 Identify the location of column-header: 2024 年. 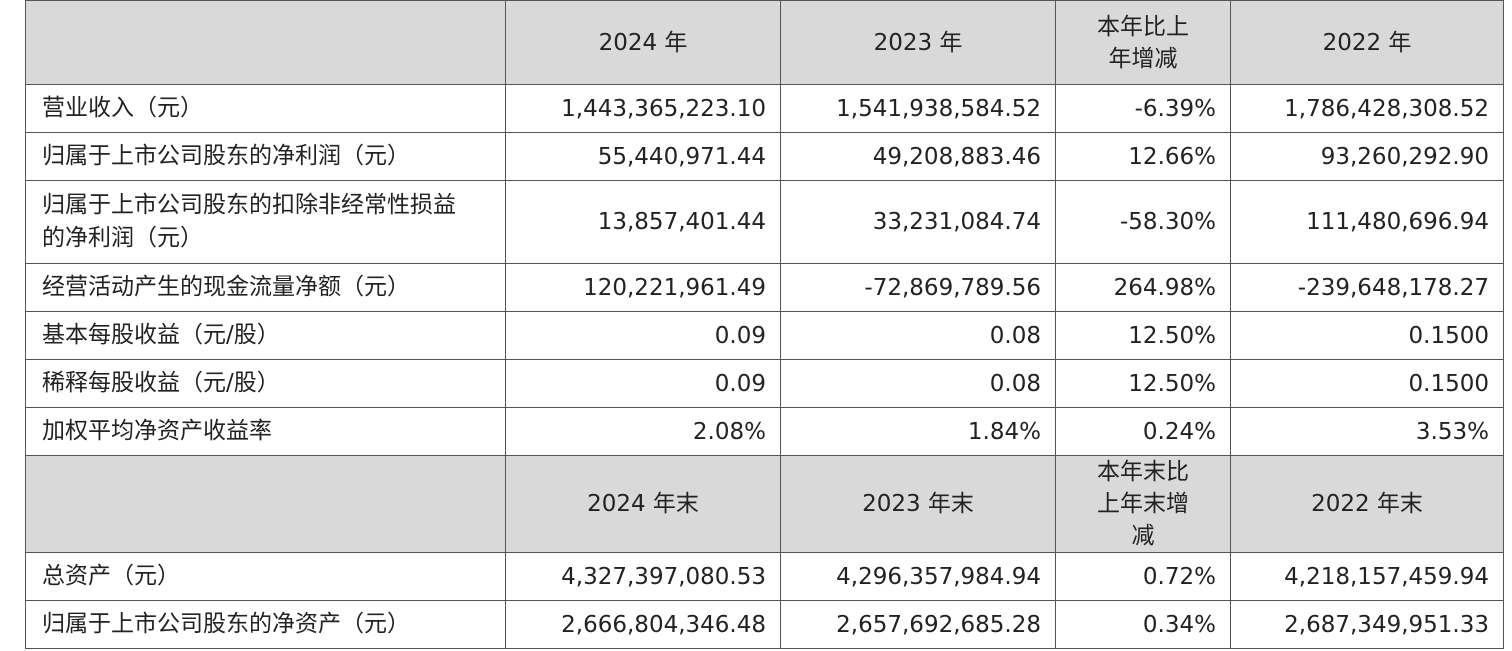
(643, 42).